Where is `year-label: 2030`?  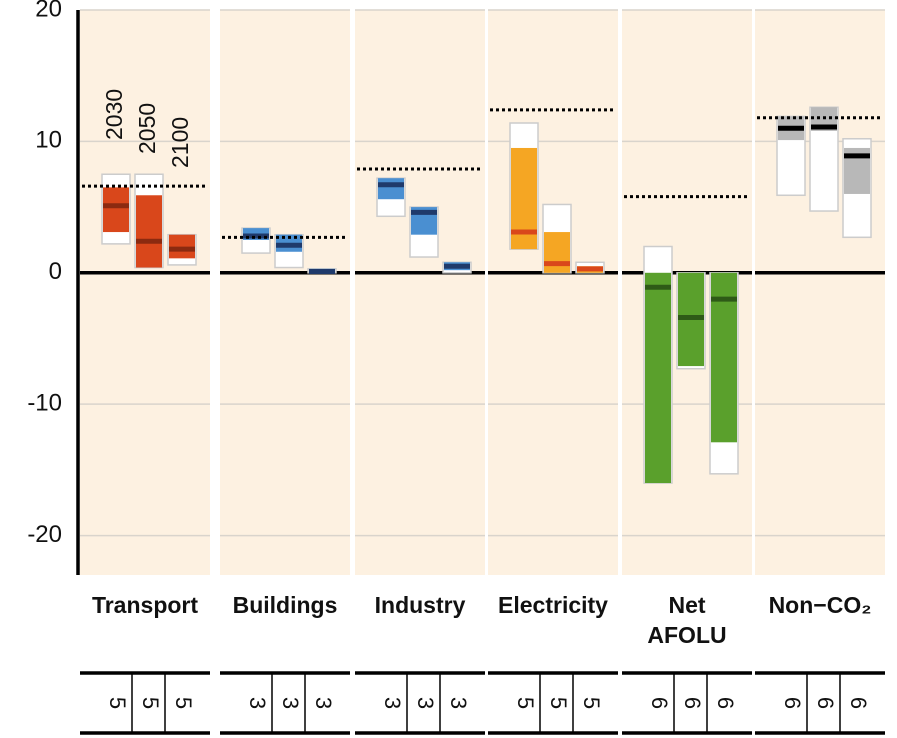
year-label: 2030 is located at coordinates (114, 114).